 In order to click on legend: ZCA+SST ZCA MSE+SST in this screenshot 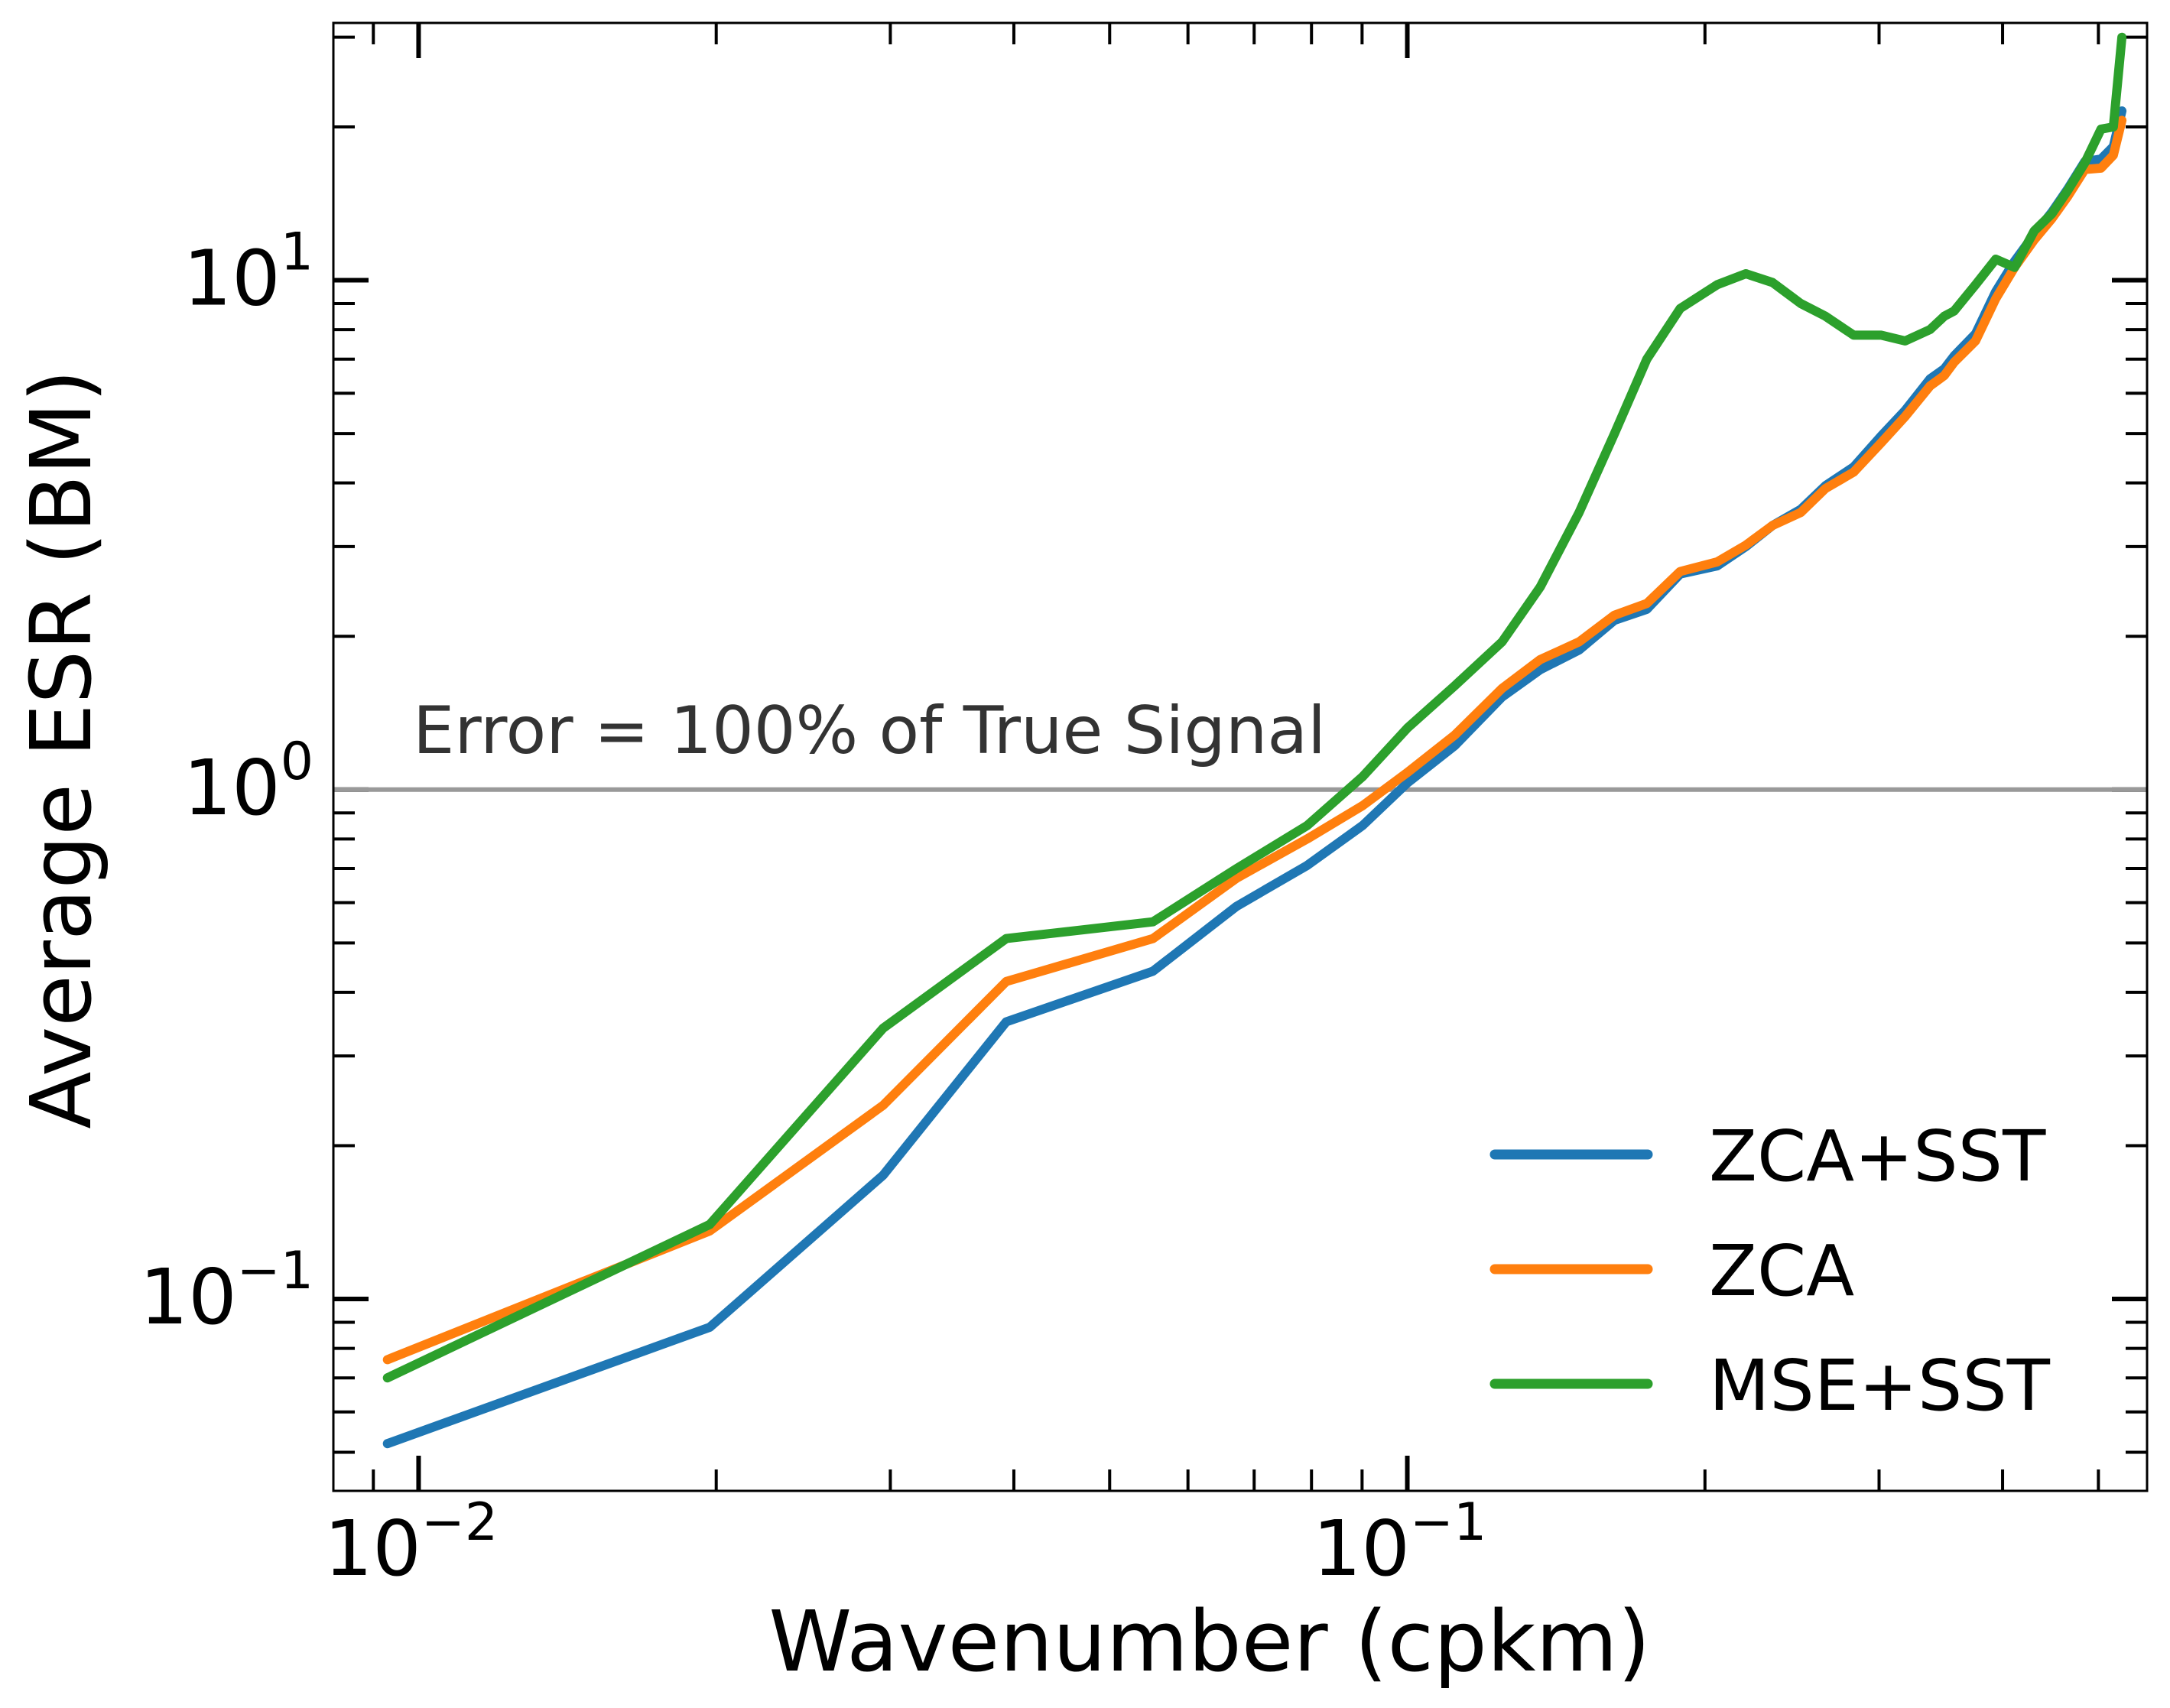, I will do `click(1770, 1271)`.